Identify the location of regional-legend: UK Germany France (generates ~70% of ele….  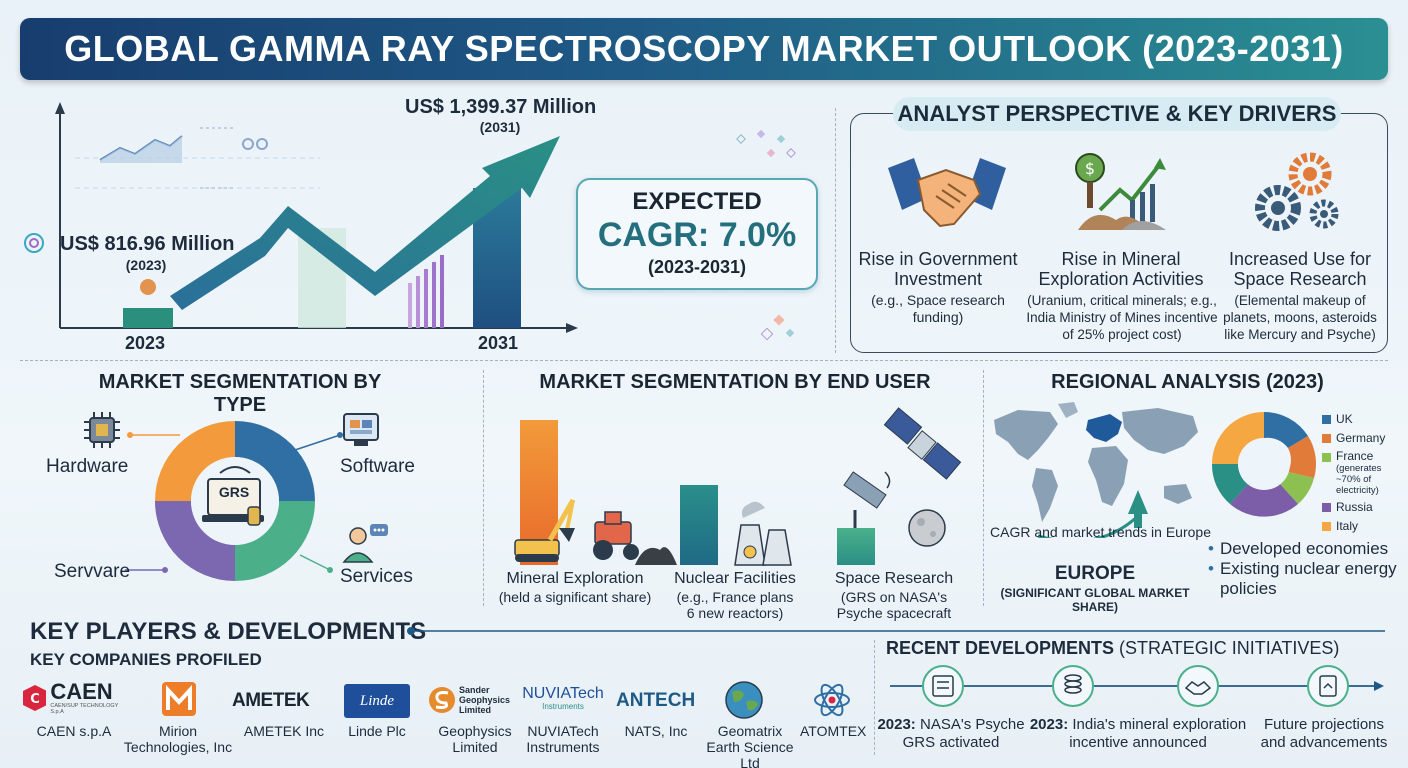
(1365, 475).